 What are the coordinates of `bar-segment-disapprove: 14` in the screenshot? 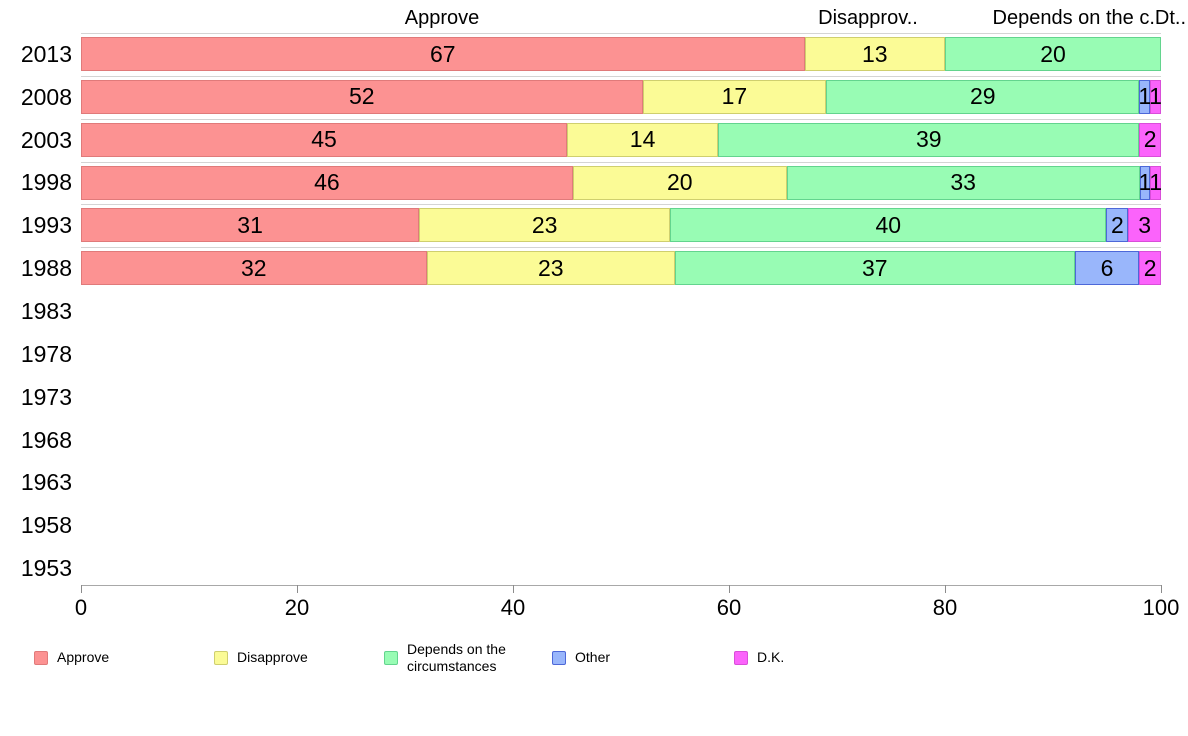 It's located at (643, 139).